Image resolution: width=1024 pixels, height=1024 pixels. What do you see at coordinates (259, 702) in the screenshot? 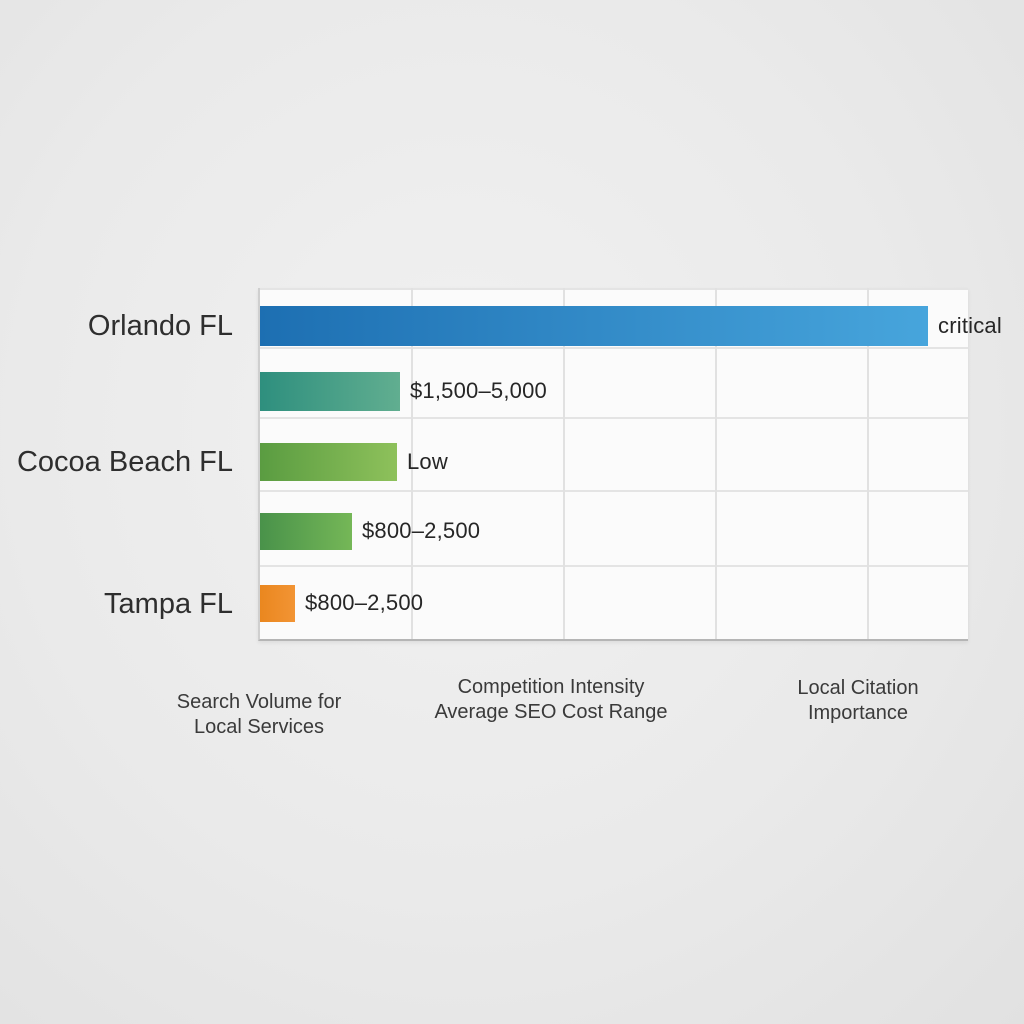
I see `xaxis-label-line: Search Volume for` at bounding box center [259, 702].